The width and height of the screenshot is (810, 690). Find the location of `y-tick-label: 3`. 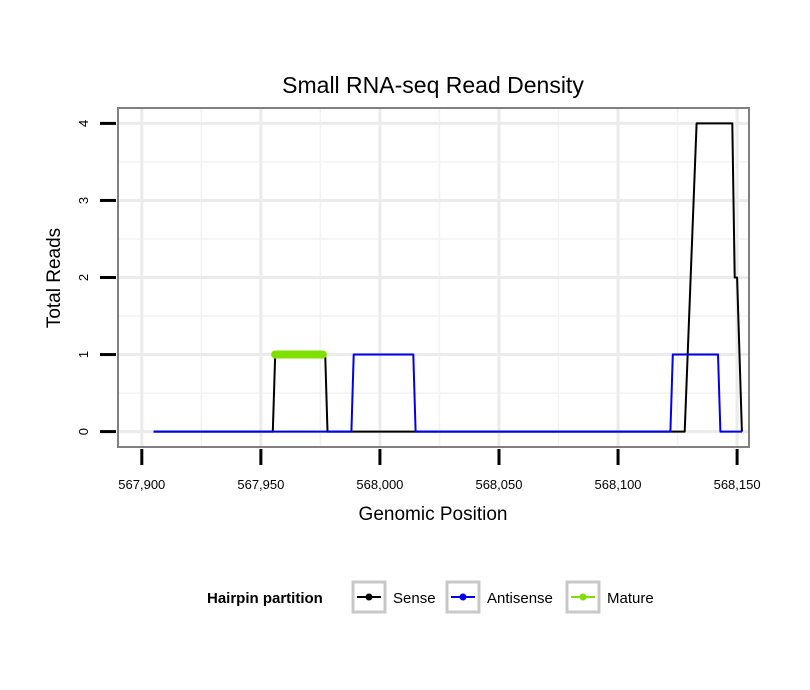

y-tick-label: 3 is located at coordinates (83, 200).